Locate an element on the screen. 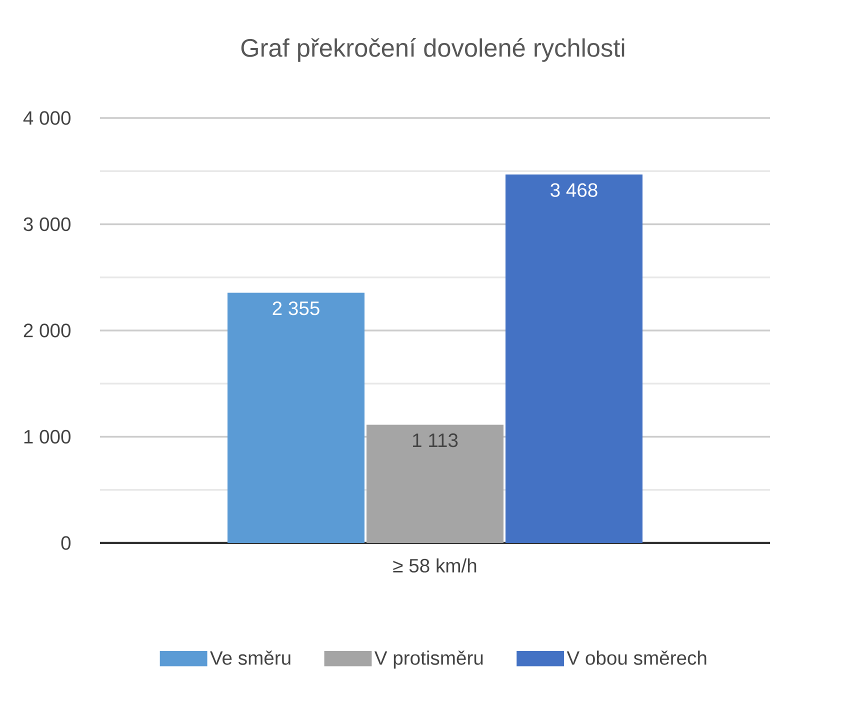 Image resolution: width=867 pixels, height=705 pixels. legend-label: V protisměru is located at coordinates (428, 659).